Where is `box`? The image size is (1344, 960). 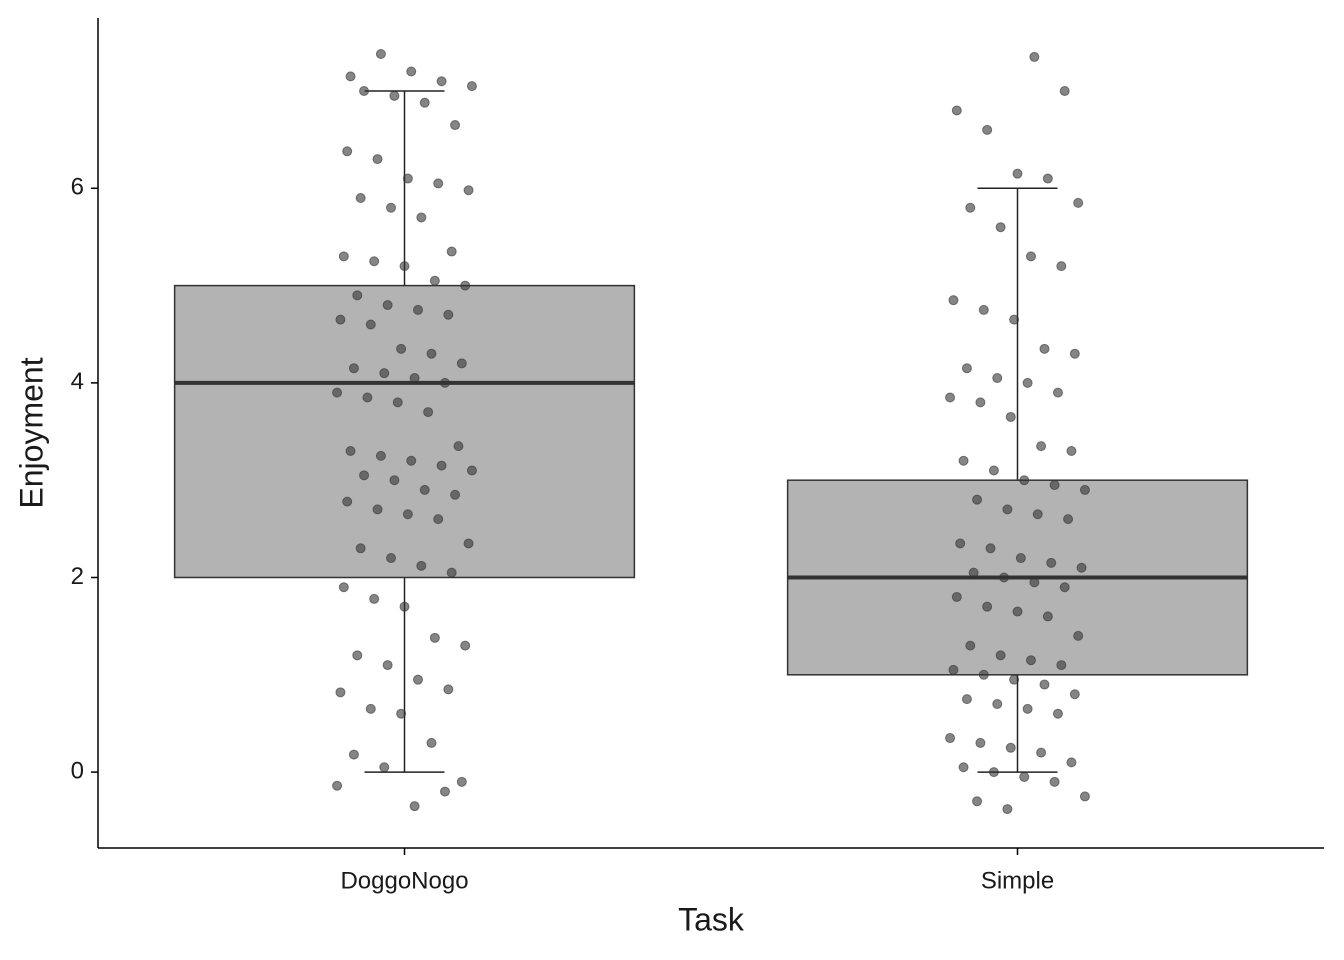
box is located at coordinates (404, 431).